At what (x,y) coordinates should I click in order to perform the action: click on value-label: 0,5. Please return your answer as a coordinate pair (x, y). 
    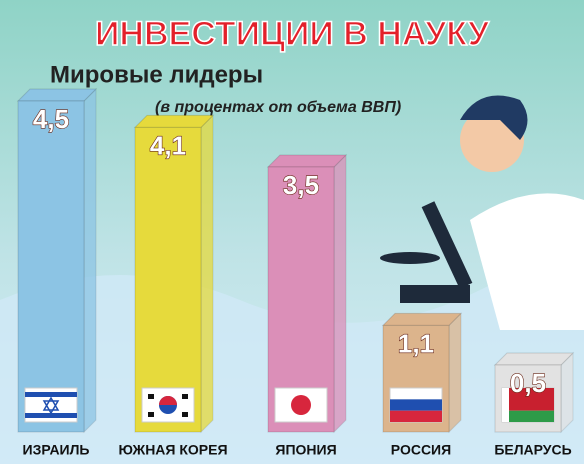
    Looking at the image, I should click on (528, 383).